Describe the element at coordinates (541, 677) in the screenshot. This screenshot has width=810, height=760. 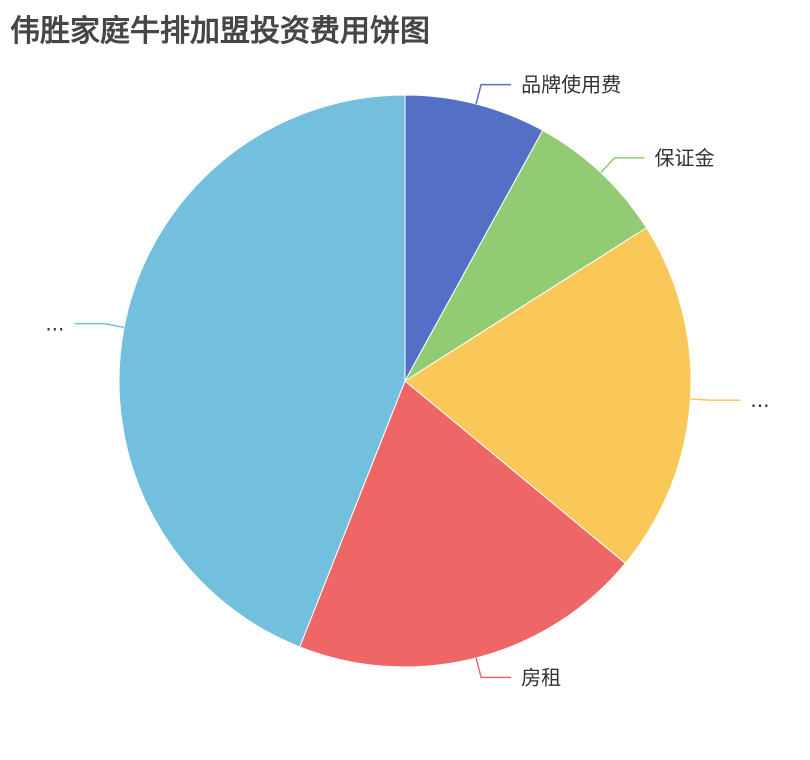
I see `slice-label: 房租` at that location.